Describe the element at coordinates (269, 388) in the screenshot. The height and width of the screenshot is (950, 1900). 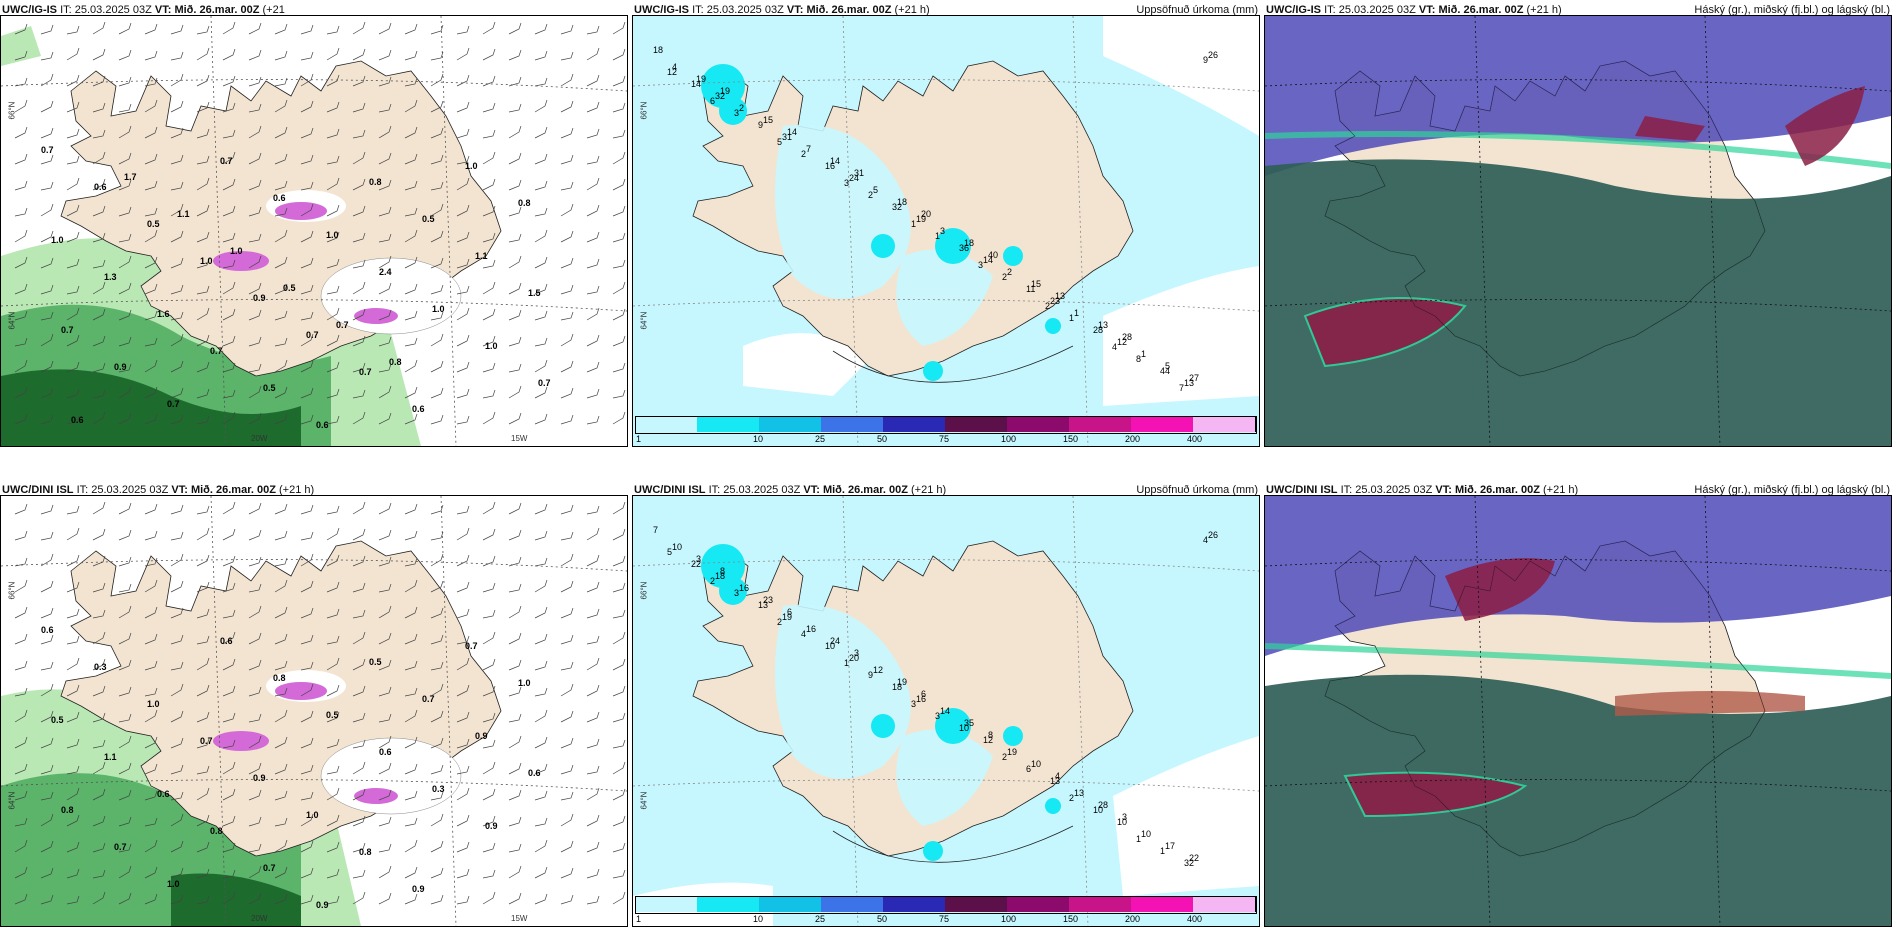
I see `value-label: 0.5` at that location.